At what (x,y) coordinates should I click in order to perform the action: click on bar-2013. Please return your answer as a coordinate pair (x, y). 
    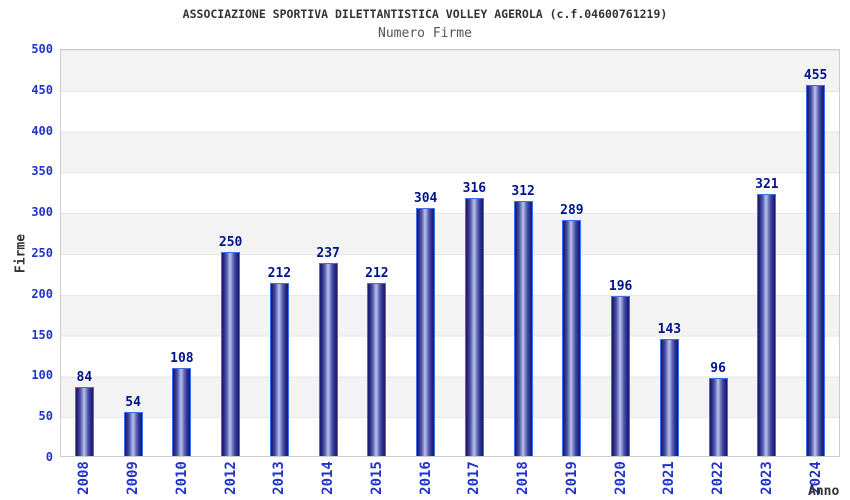
    Looking at the image, I should click on (279, 369).